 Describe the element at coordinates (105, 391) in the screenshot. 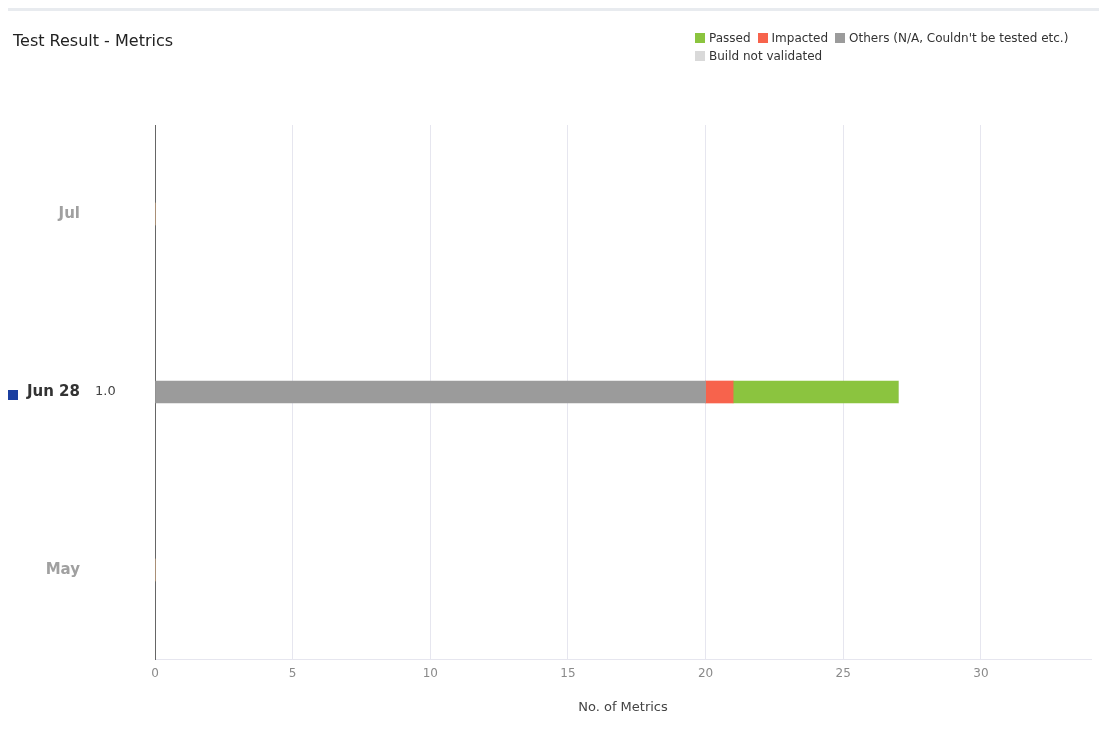

I see `text: 1.0` at that location.